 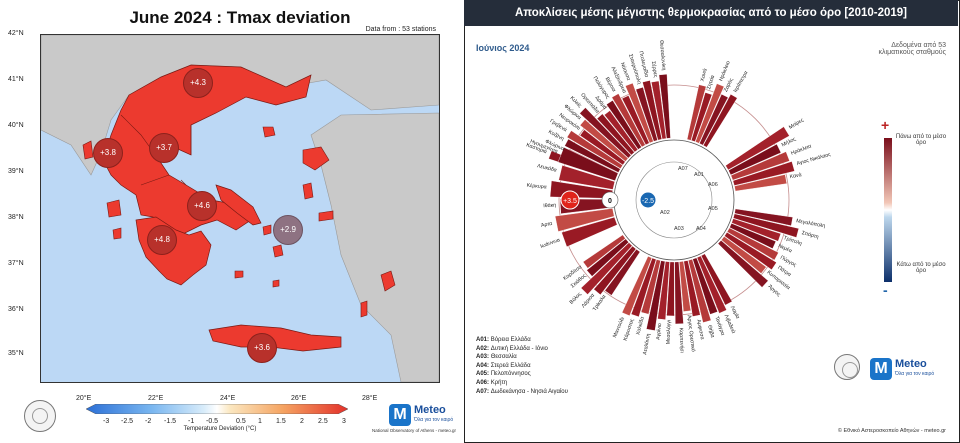 I want to click on station-label: Χαλκίδα, so click(x=640, y=326).